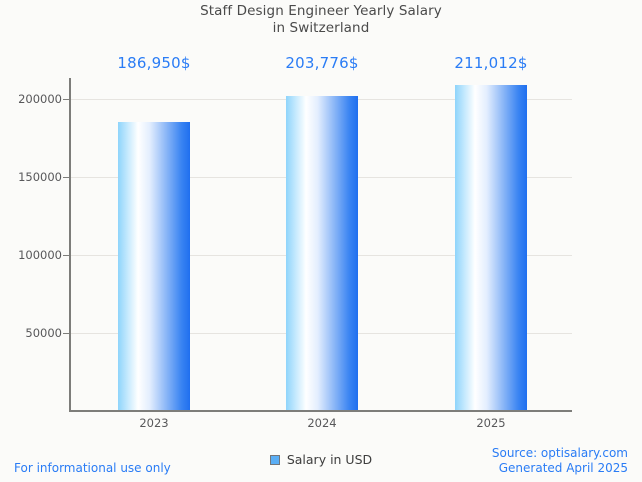 Image resolution: width=642 pixels, height=482 pixels. What do you see at coordinates (491, 247) in the screenshot?
I see `bar-2025` at bounding box center [491, 247].